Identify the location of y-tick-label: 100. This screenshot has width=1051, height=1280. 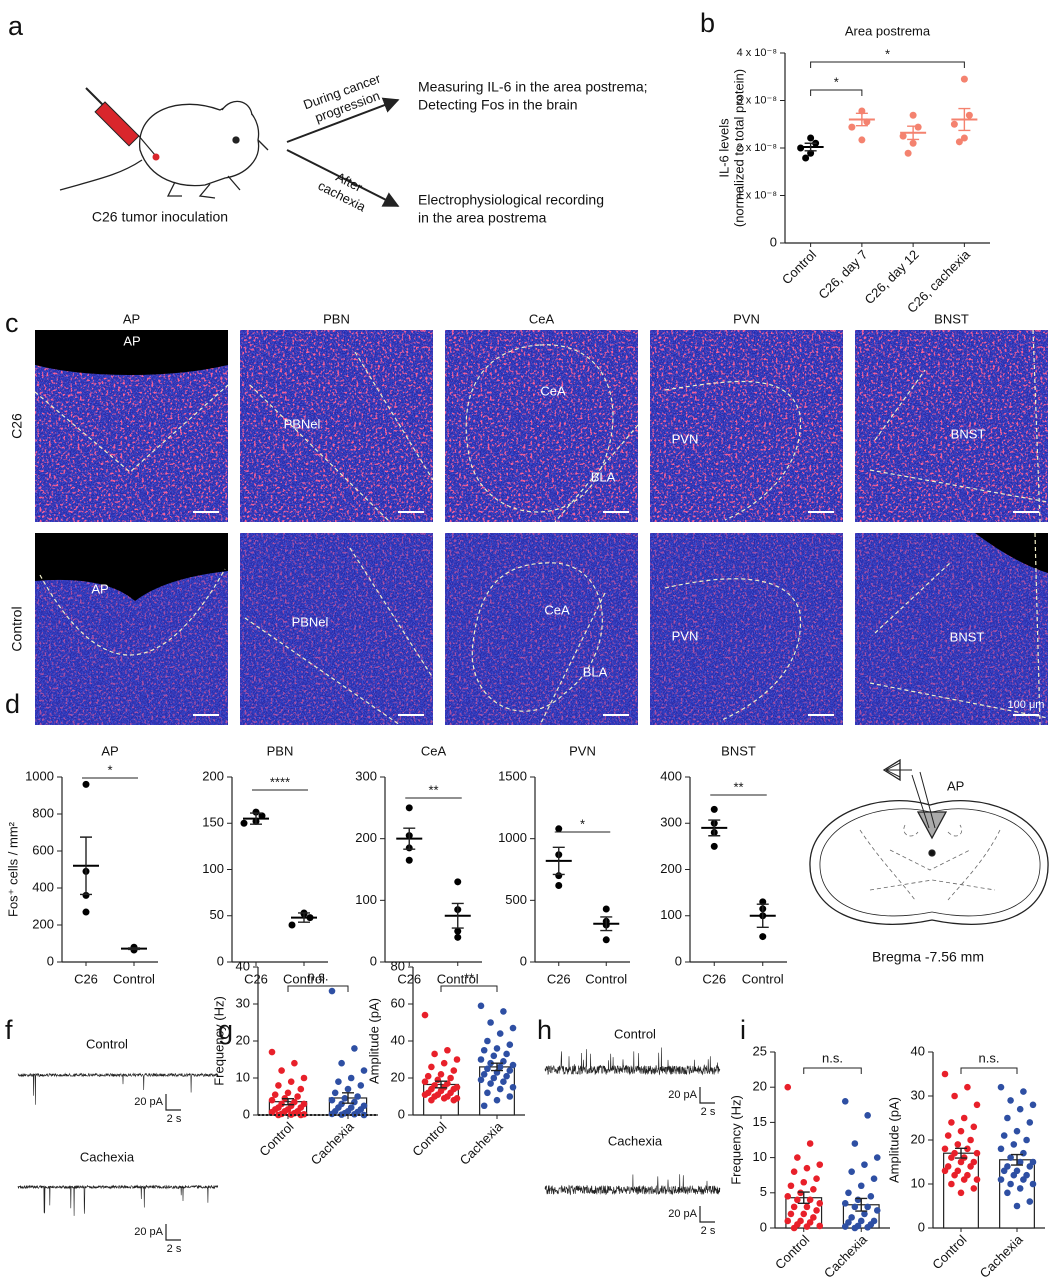
(213, 868).